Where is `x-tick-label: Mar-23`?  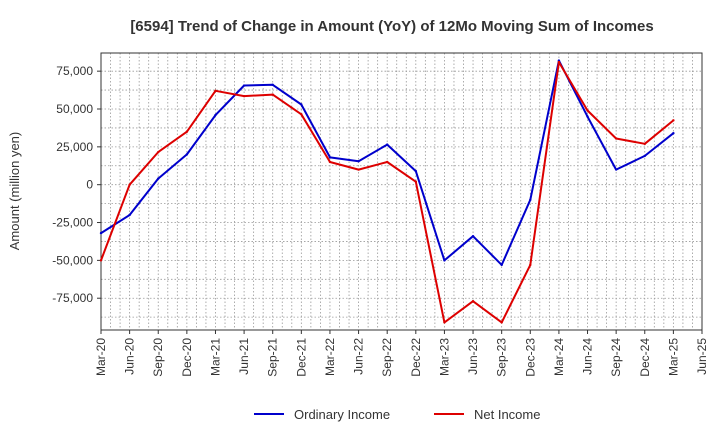 x-tick-label: Mar-23 is located at coordinates (444, 357).